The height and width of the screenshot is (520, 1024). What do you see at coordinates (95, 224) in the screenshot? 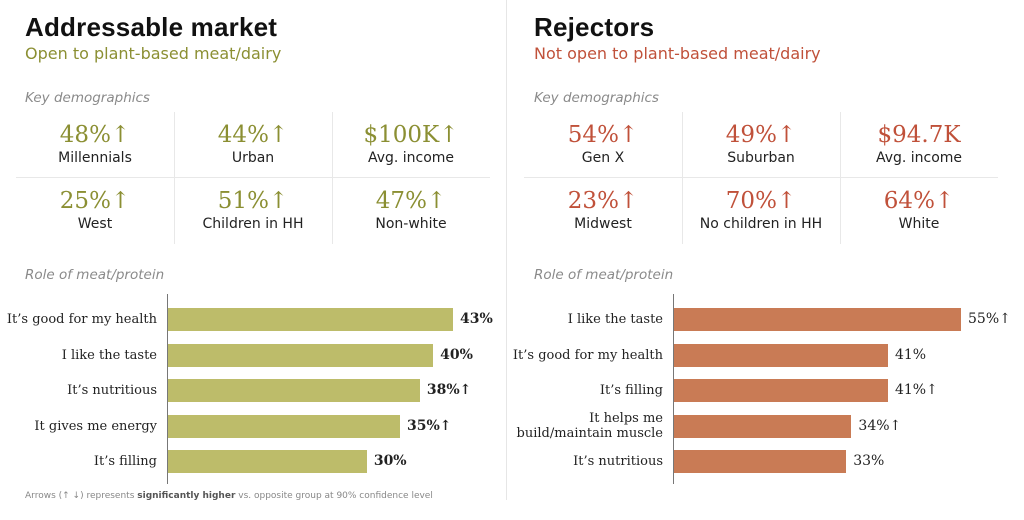
I see `stat-label: West` at bounding box center [95, 224].